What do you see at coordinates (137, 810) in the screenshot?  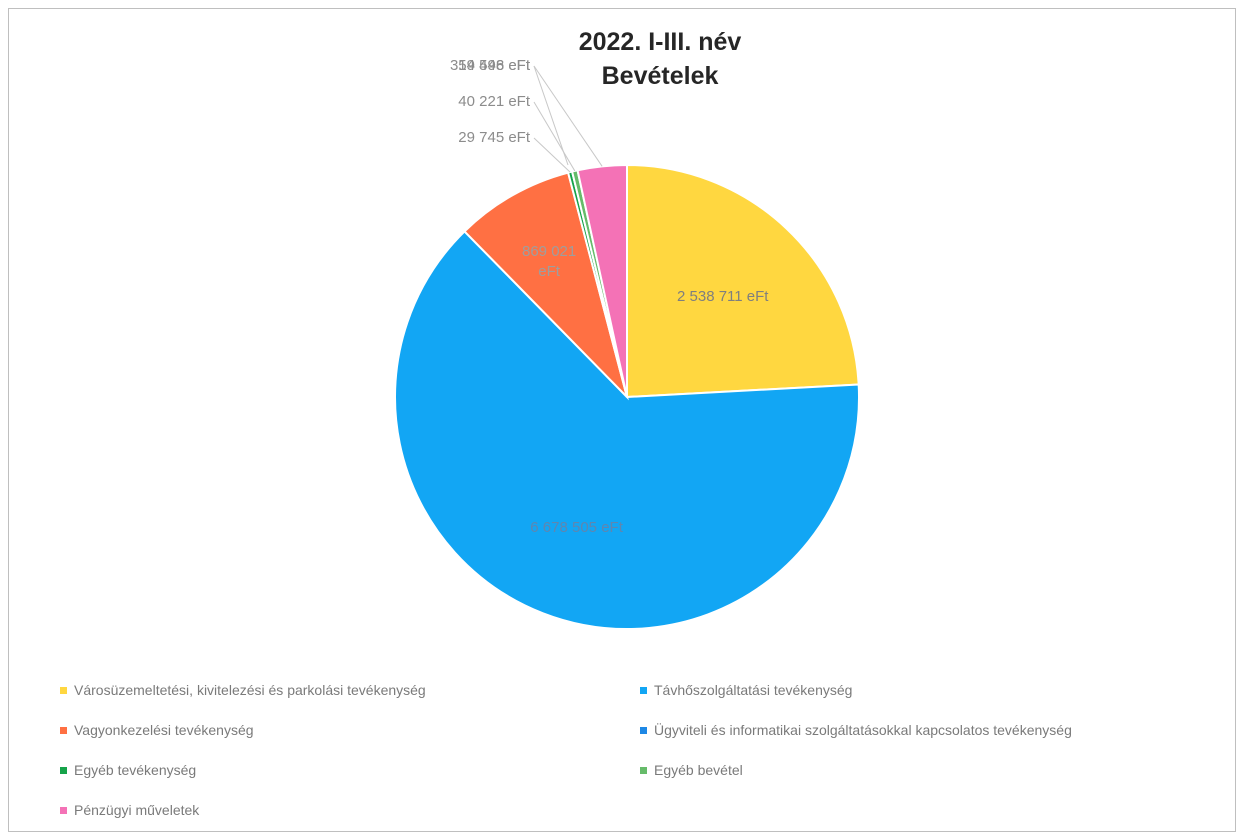 I see `legend-label: Pénzügyi műveletek` at bounding box center [137, 810].